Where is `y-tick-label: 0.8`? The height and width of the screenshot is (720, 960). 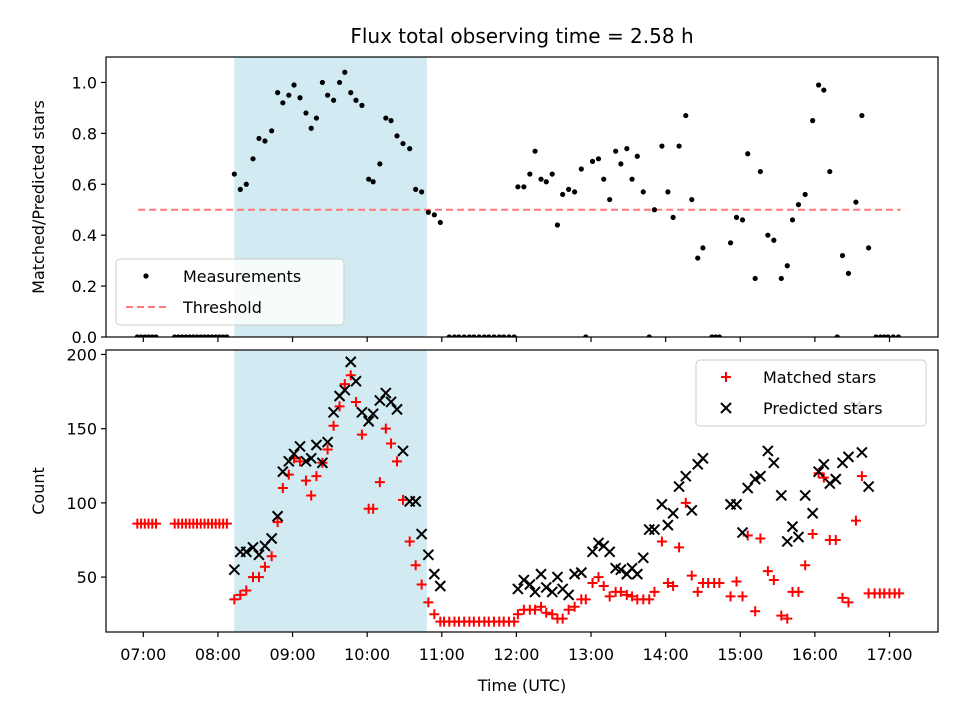 y-tick-label: 0.8 is located at coordinates (84, 133).